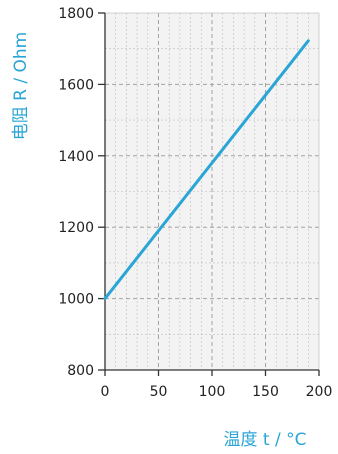 The image size is (338, 454). I want to click on x-tick-label: 50, so click(159, 392).